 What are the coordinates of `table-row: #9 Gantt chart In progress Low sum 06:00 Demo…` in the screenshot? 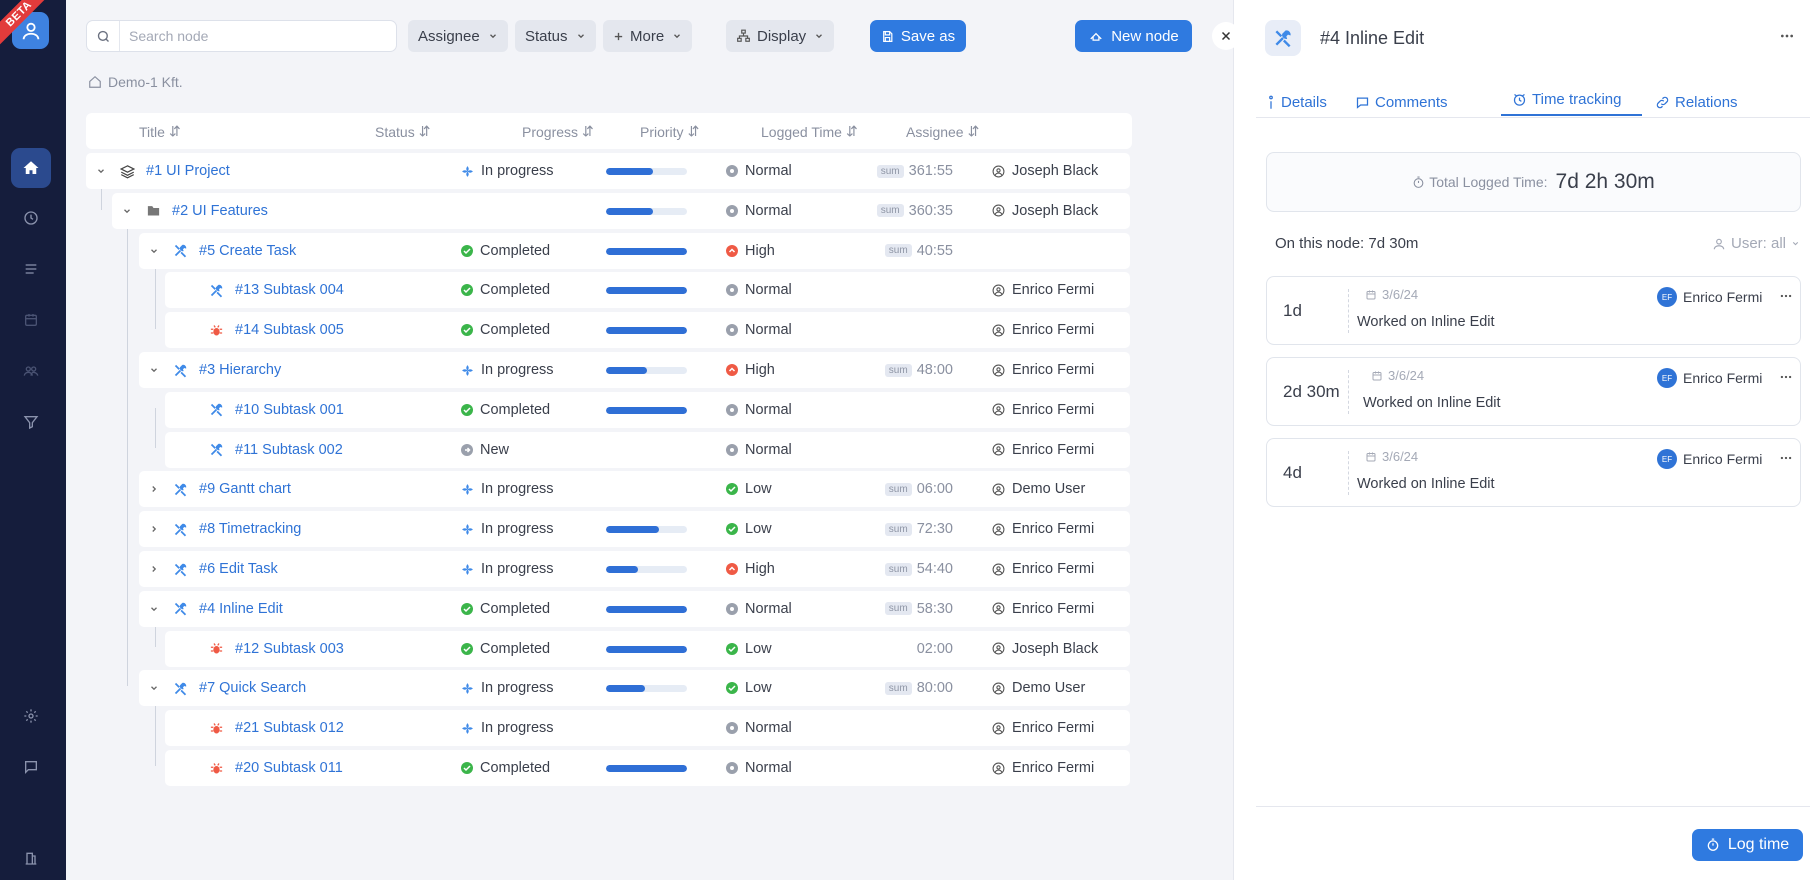 It's located at (634, 489).